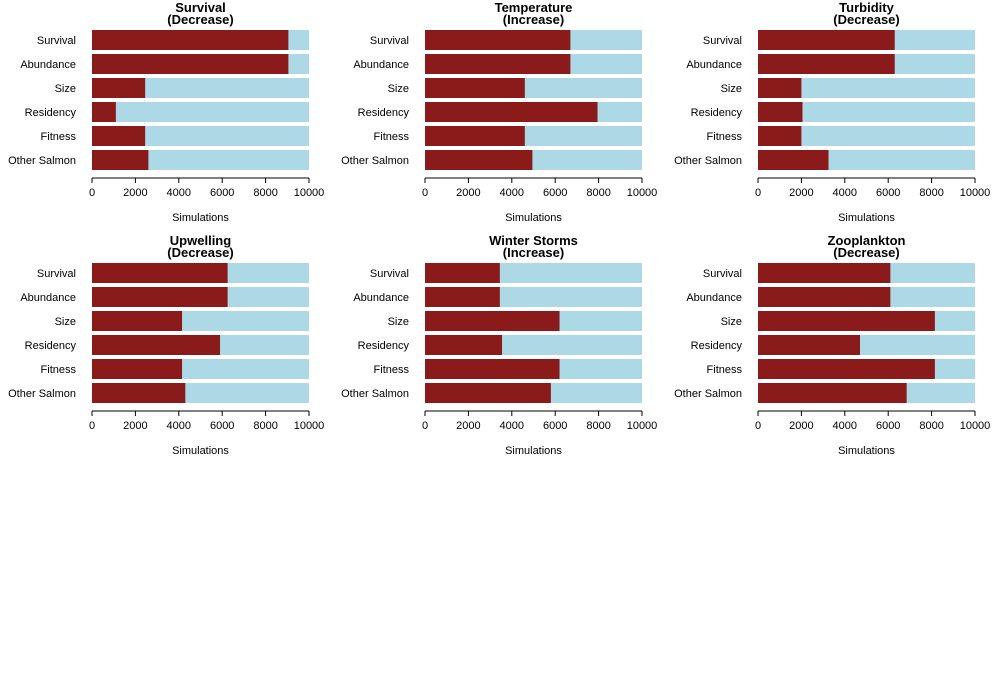 The image size is (1000, 700). What do you see at coordinates (931, 193) in the screenshot?
I see `chart-2-x-tick-label-4: 8000` at bounding box center [931, 193].